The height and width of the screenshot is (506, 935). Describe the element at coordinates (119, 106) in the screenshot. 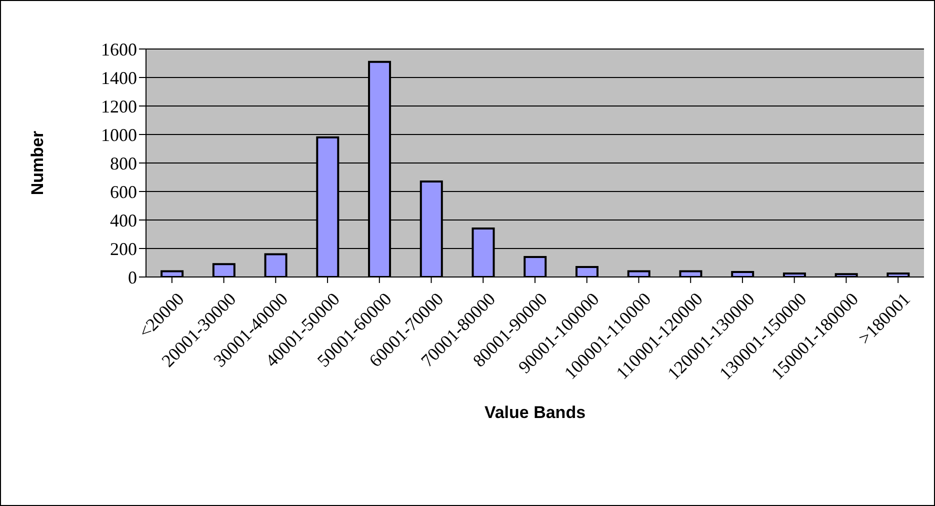

I see `y-tick-label: 1200` at that location.